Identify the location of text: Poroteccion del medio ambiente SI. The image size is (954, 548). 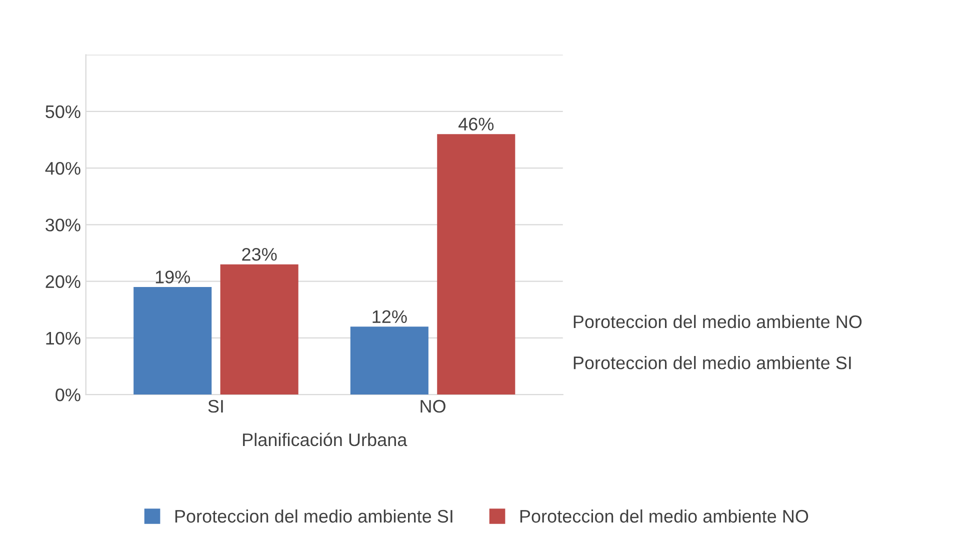
(712, 363).